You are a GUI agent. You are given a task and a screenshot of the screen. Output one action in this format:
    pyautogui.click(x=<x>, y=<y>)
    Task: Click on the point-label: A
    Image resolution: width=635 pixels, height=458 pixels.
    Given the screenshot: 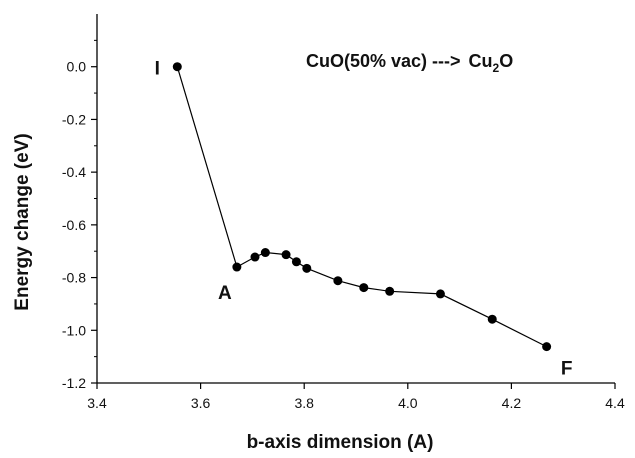 What is the action you would take?
    pyautogui.click(x=225, y=293)
    